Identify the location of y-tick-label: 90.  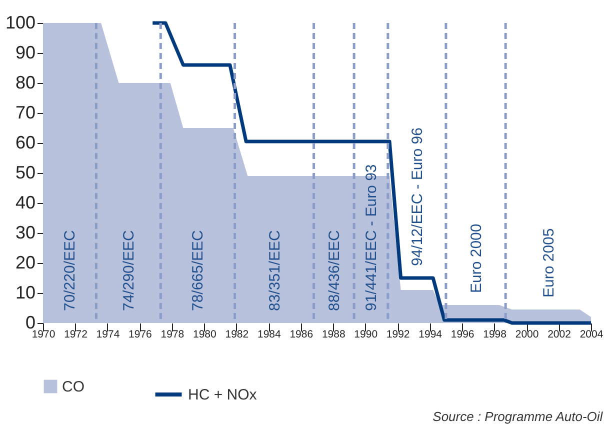
(25, 52).